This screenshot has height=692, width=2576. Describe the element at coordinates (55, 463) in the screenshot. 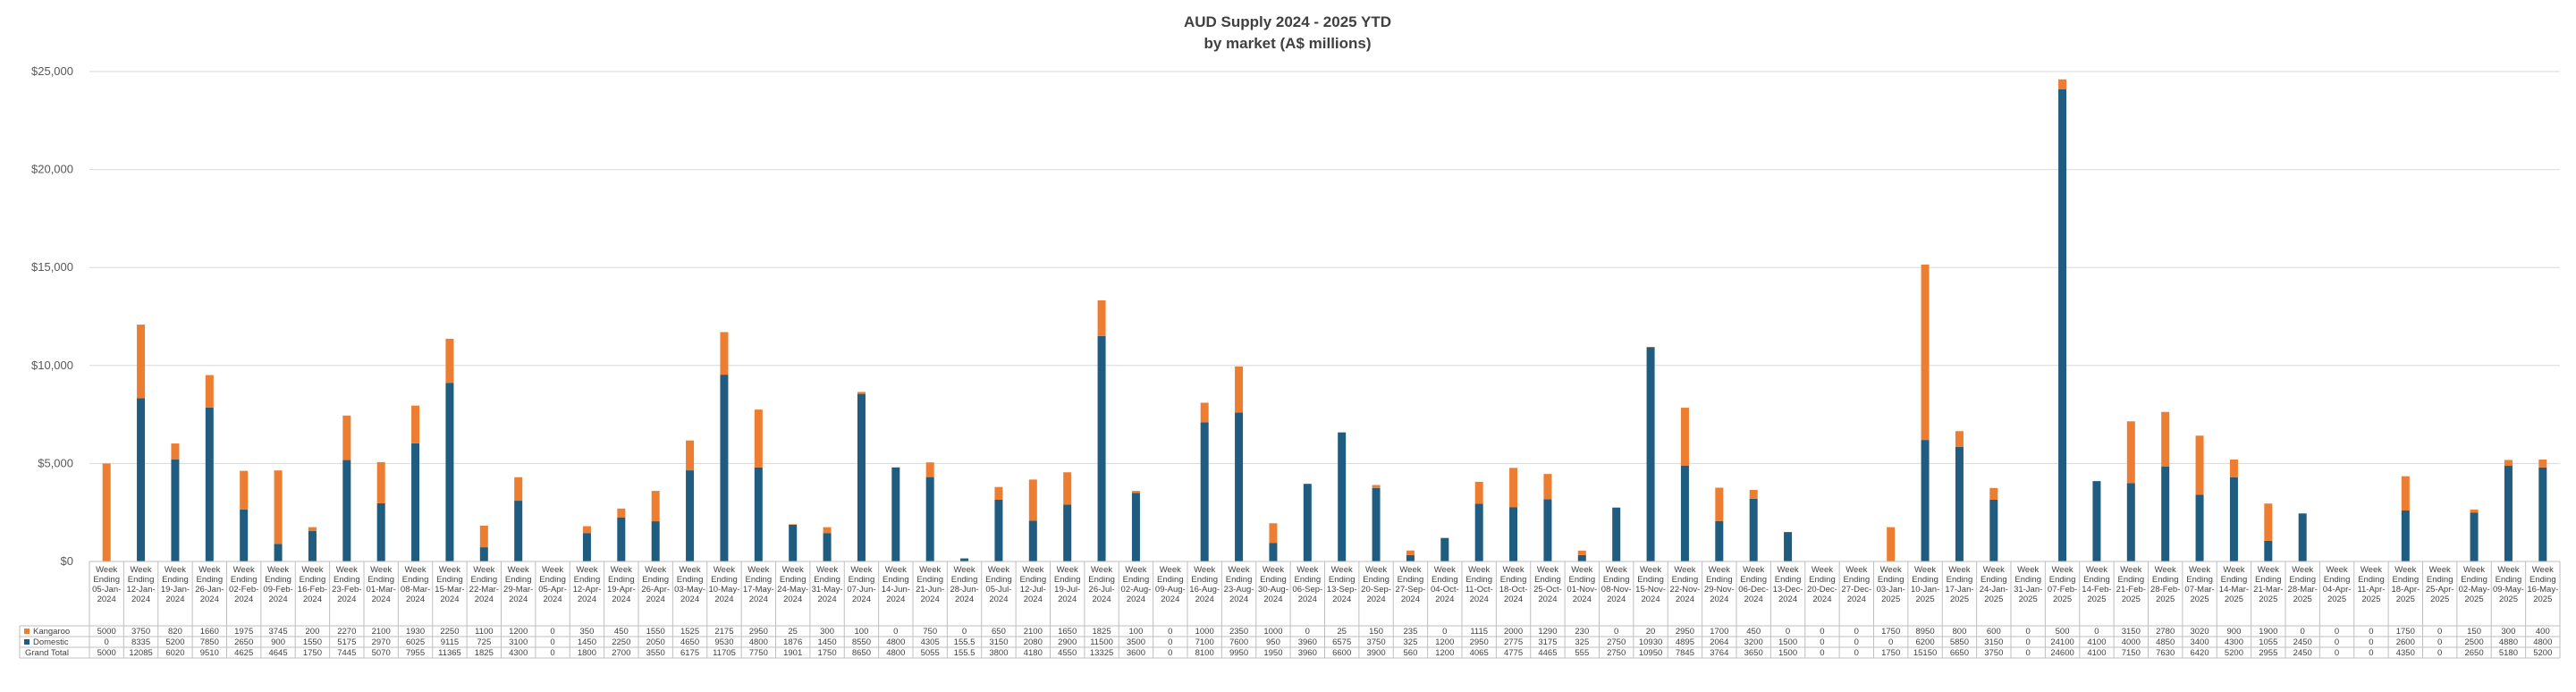

I see `y-tick-label: $5,000` at that location.